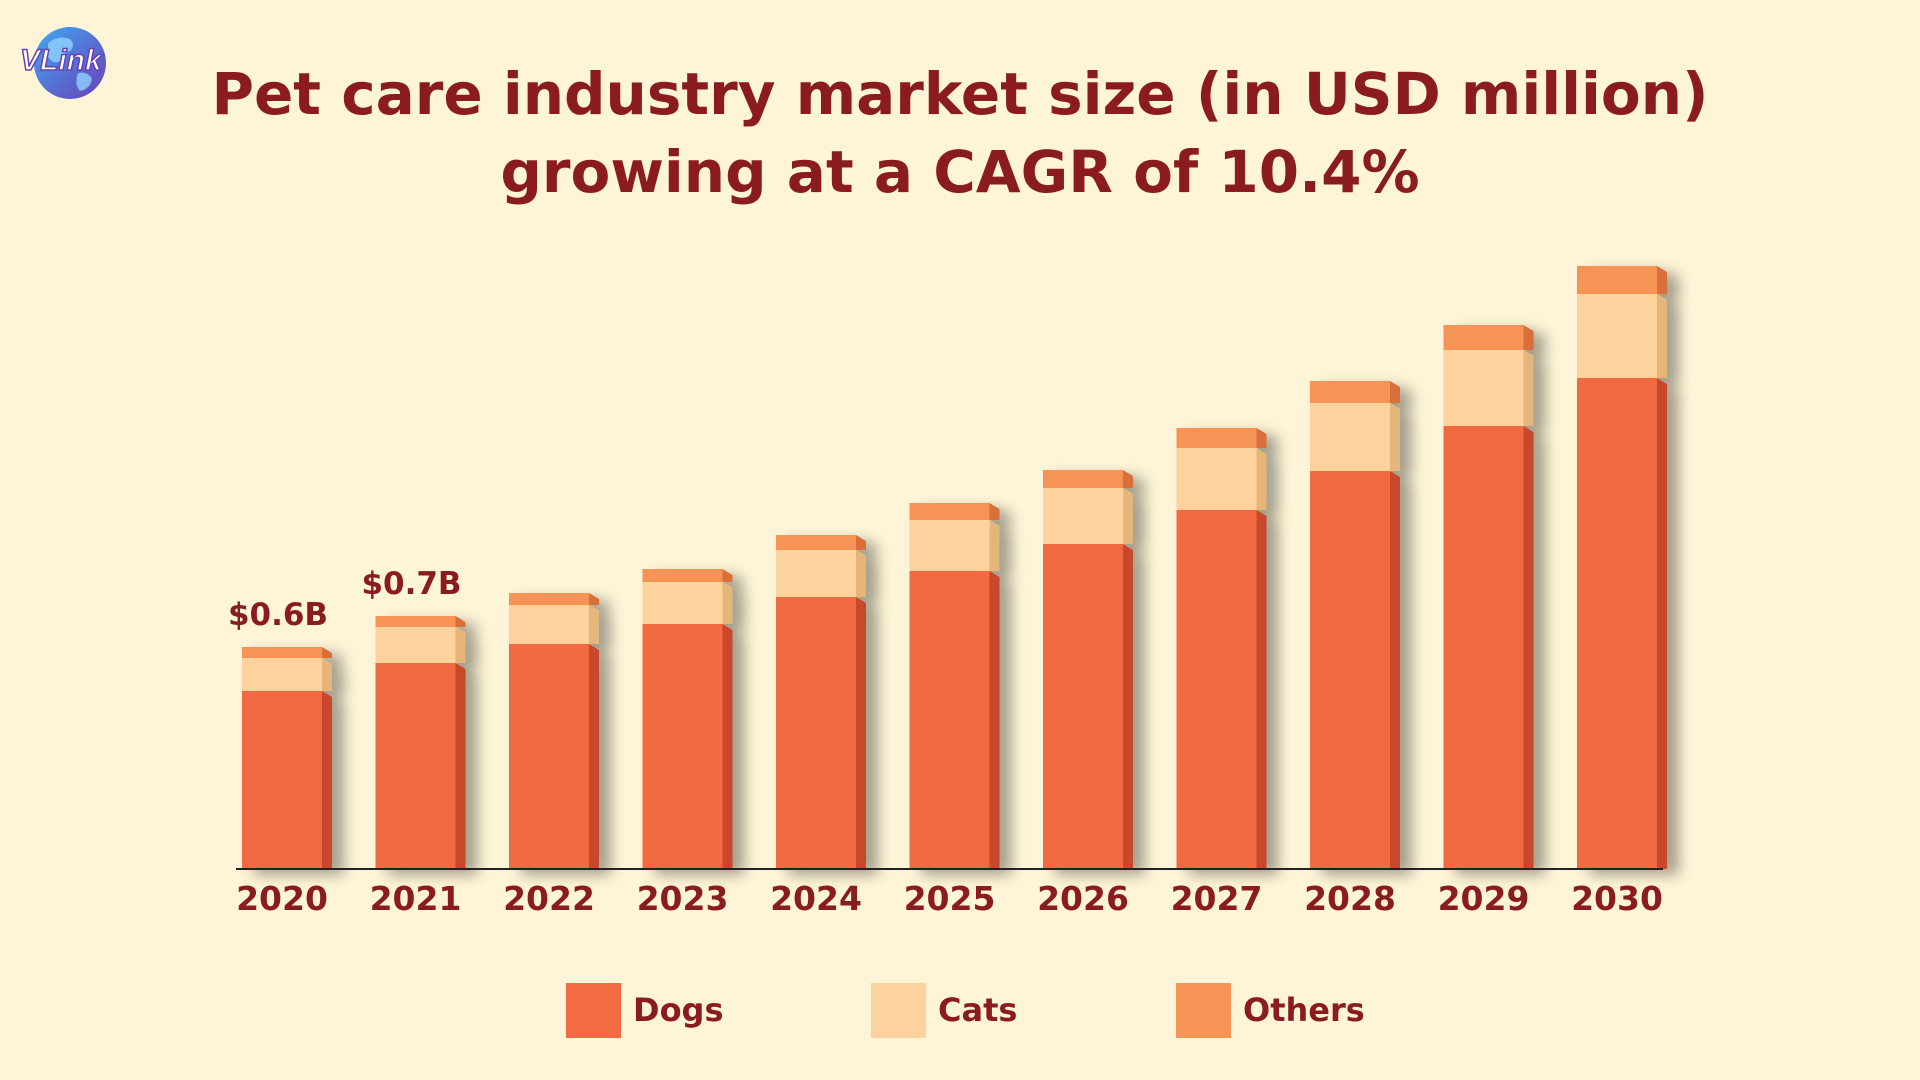 The width and height of the screenshot is (1920, 1080). What do you see at coordinates (1083, 706) in the screenshot?
I see `bar-segment-dogs-2026` at bounding box center [1083, 706].